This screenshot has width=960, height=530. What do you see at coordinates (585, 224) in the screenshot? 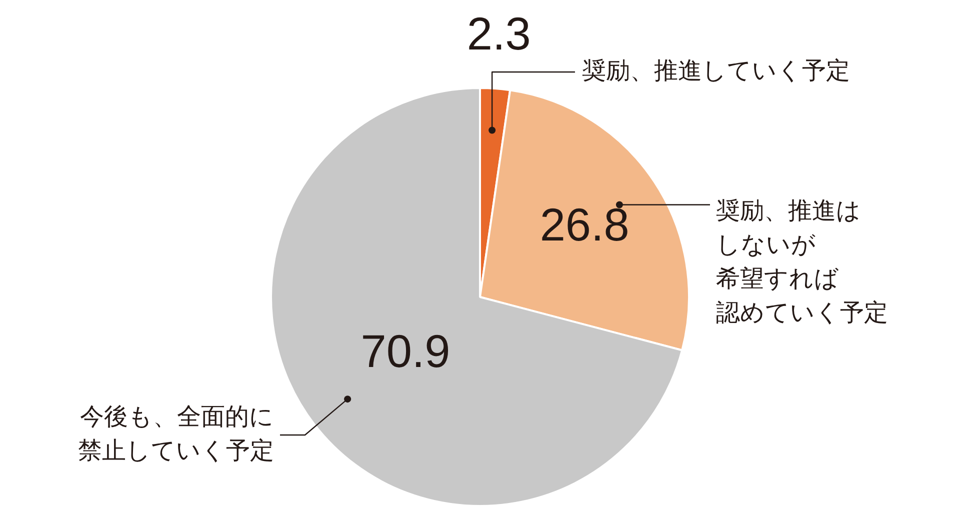
I see `data-label: 26.8` at bounding box center [585, 224].